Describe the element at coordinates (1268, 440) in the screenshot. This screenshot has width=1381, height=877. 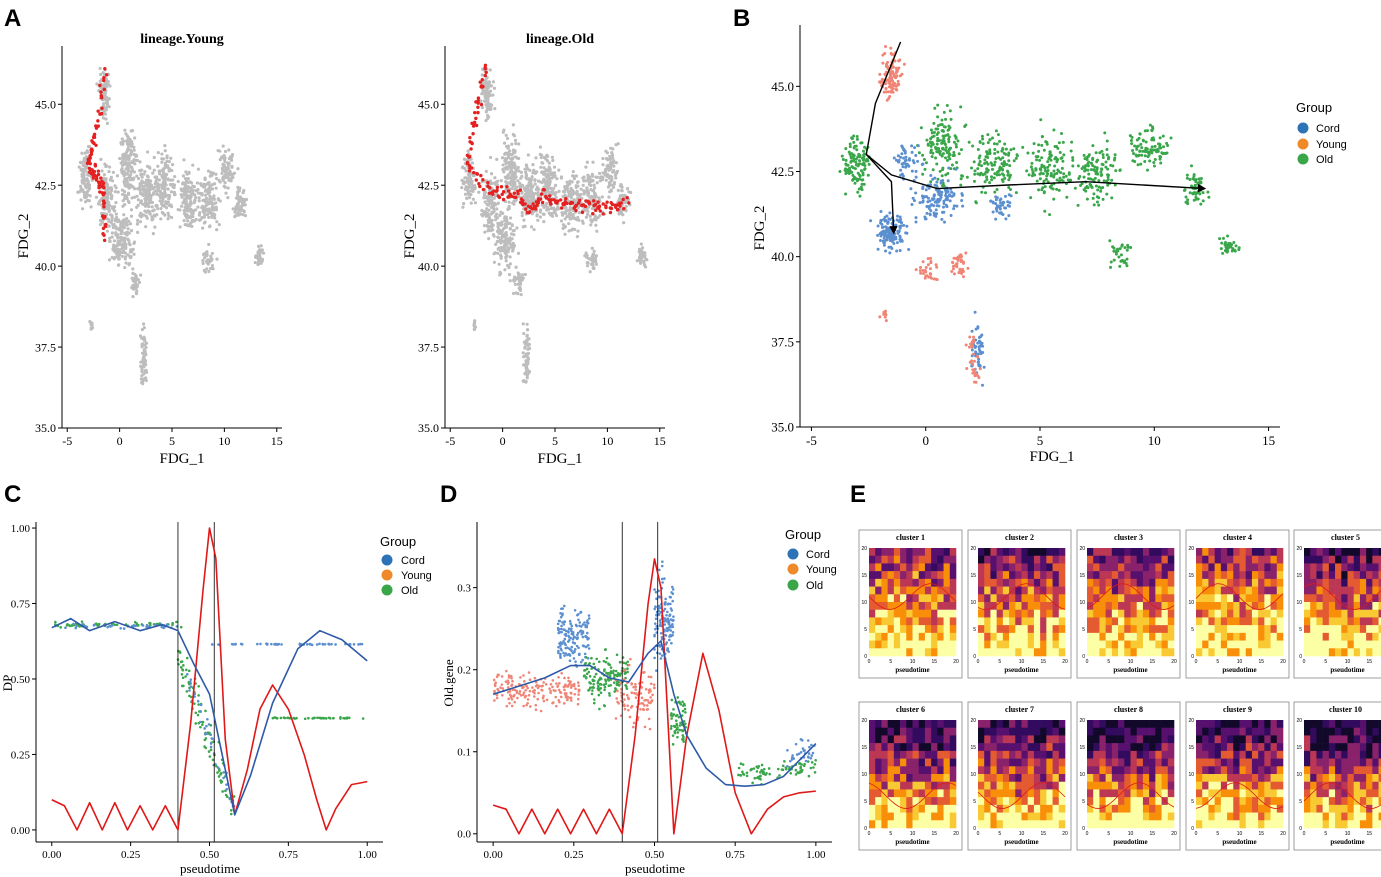
I see `x-tick-label: 15` at that location.